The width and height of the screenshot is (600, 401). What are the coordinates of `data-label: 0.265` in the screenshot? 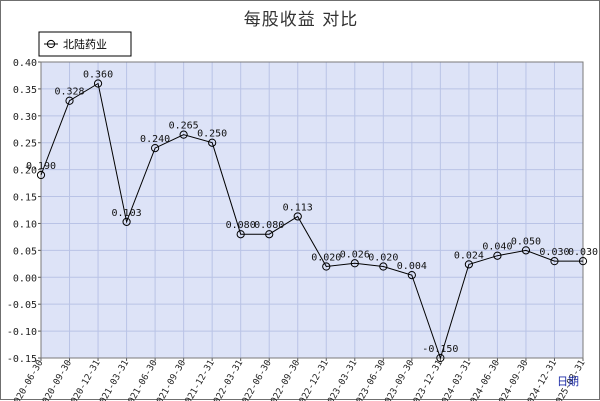 It's located at (184, 126).